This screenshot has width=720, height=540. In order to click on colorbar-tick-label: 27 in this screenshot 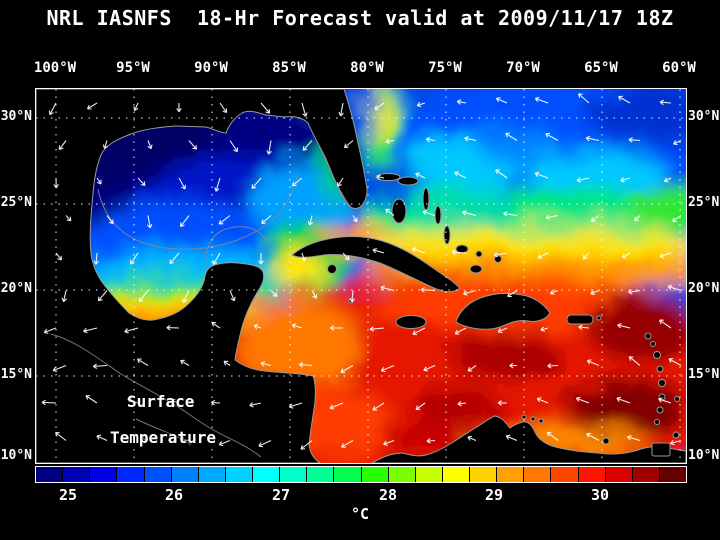, I will do `click(281, 495)`.